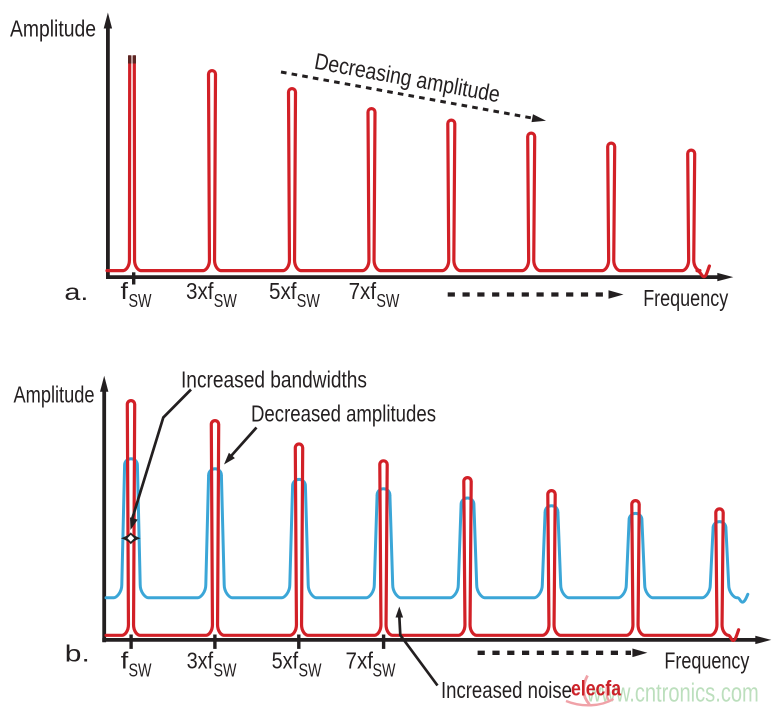 The width and height of the screenshot is (777, 711). What do you see at coordinates (77, 654) in the screenshot?
I see `svg-text: b.` at bounding box center [77, 654].